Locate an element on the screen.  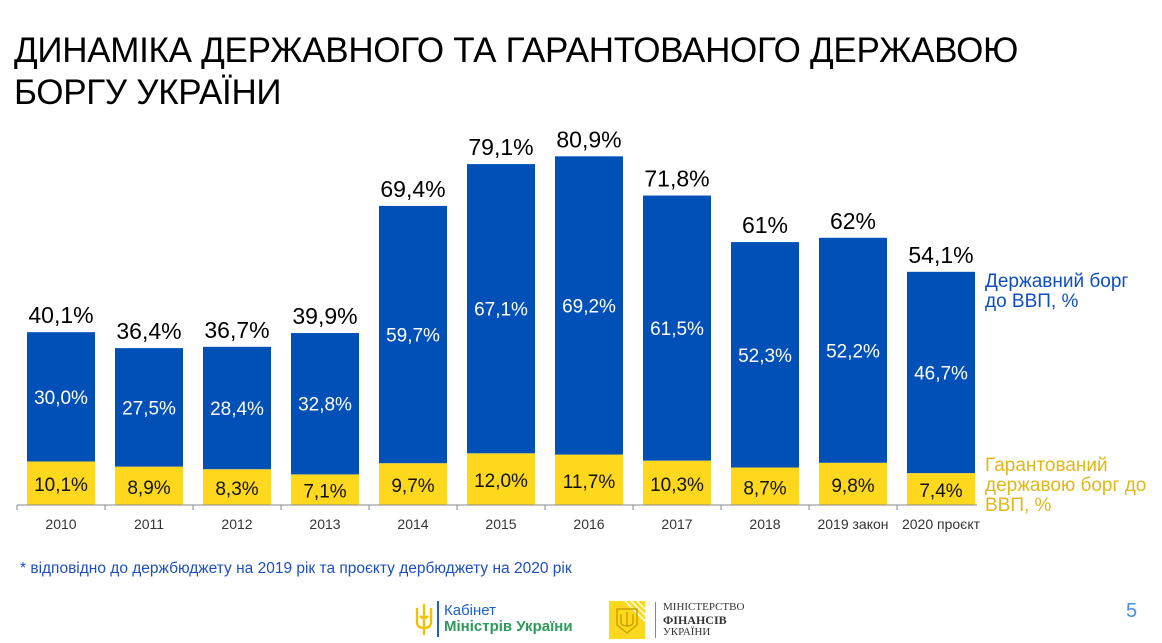
label-government-debt: 28,4% is located at coordinates (237, 409).